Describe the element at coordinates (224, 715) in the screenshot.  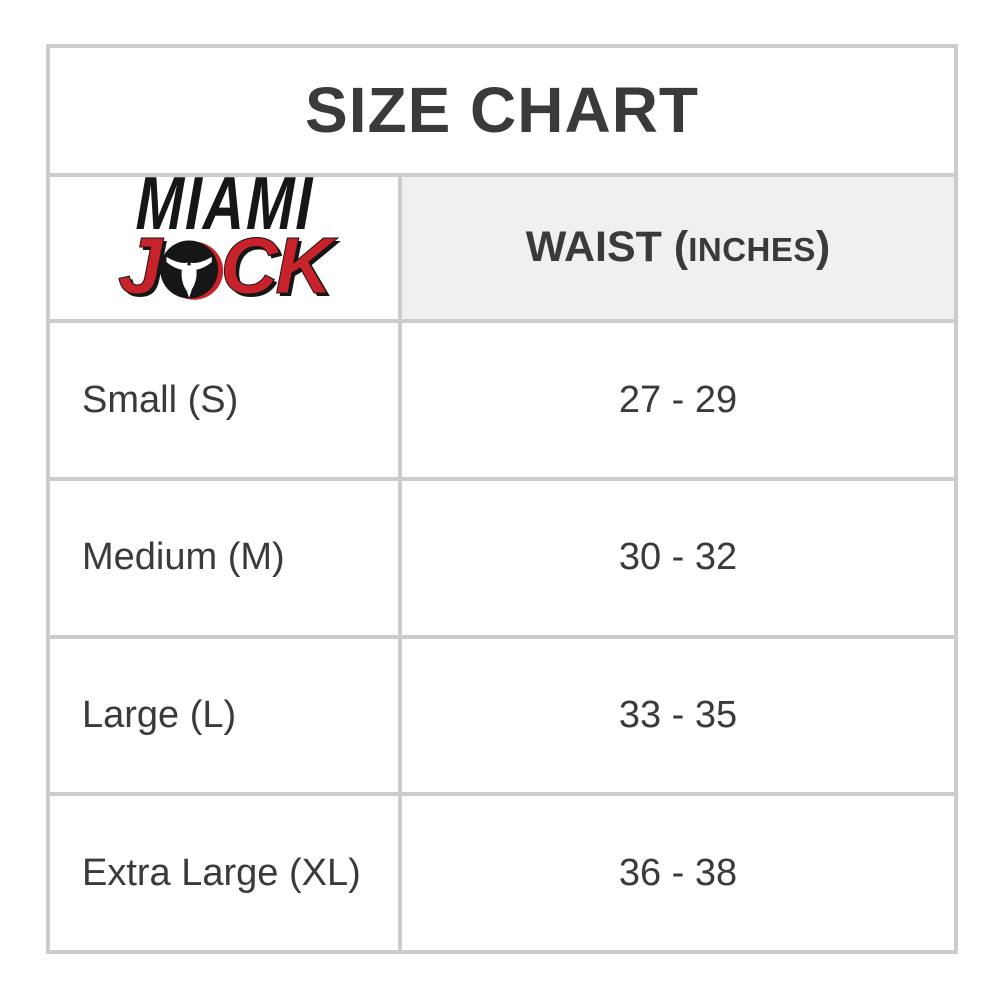
I see `size-cell: Large (L)` at that location.